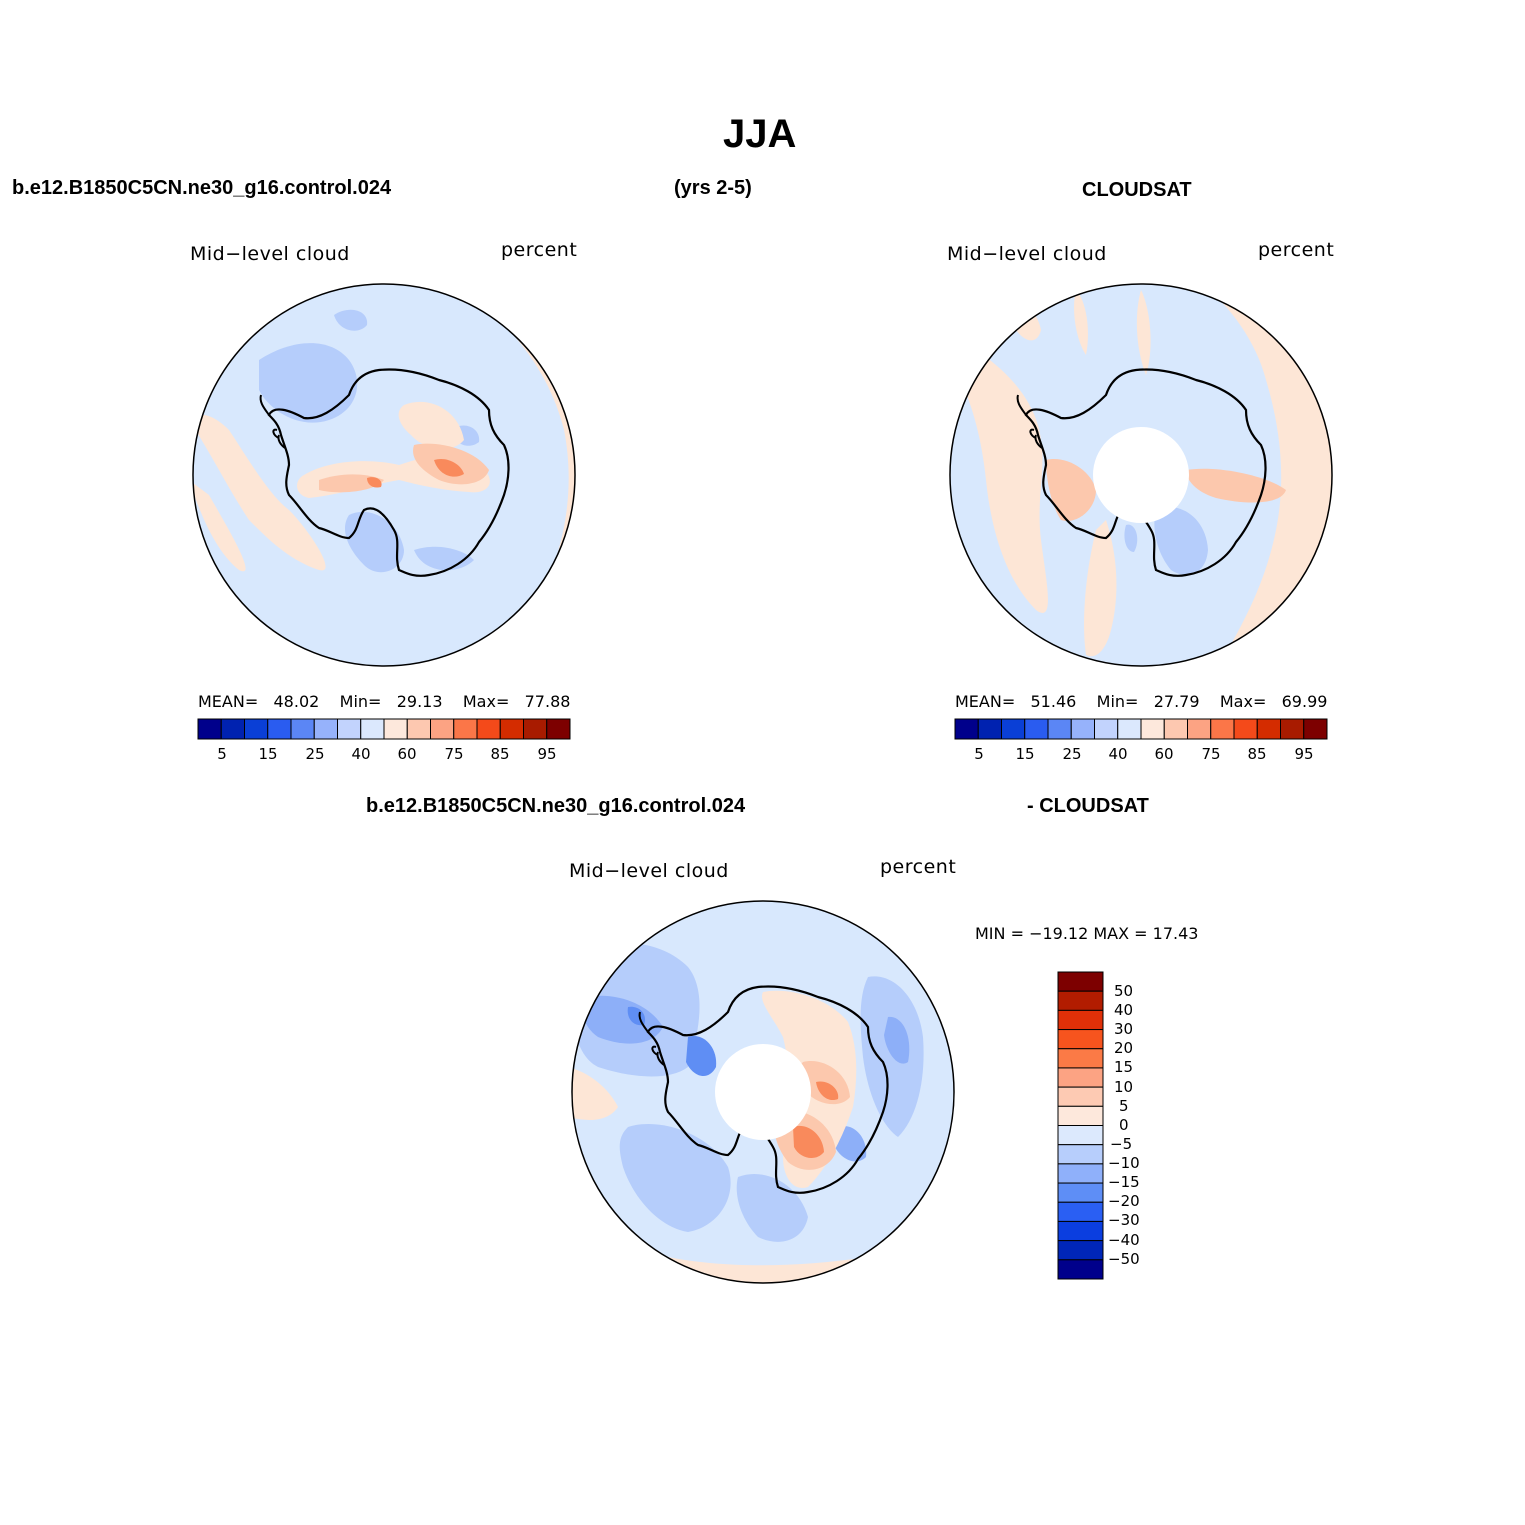 This screenshot has height=1525, width=1525. What do you see at coordinates (486, 701) in the screenshot?
I see `model-max-label: Max=` at bounding box center [486, 701].